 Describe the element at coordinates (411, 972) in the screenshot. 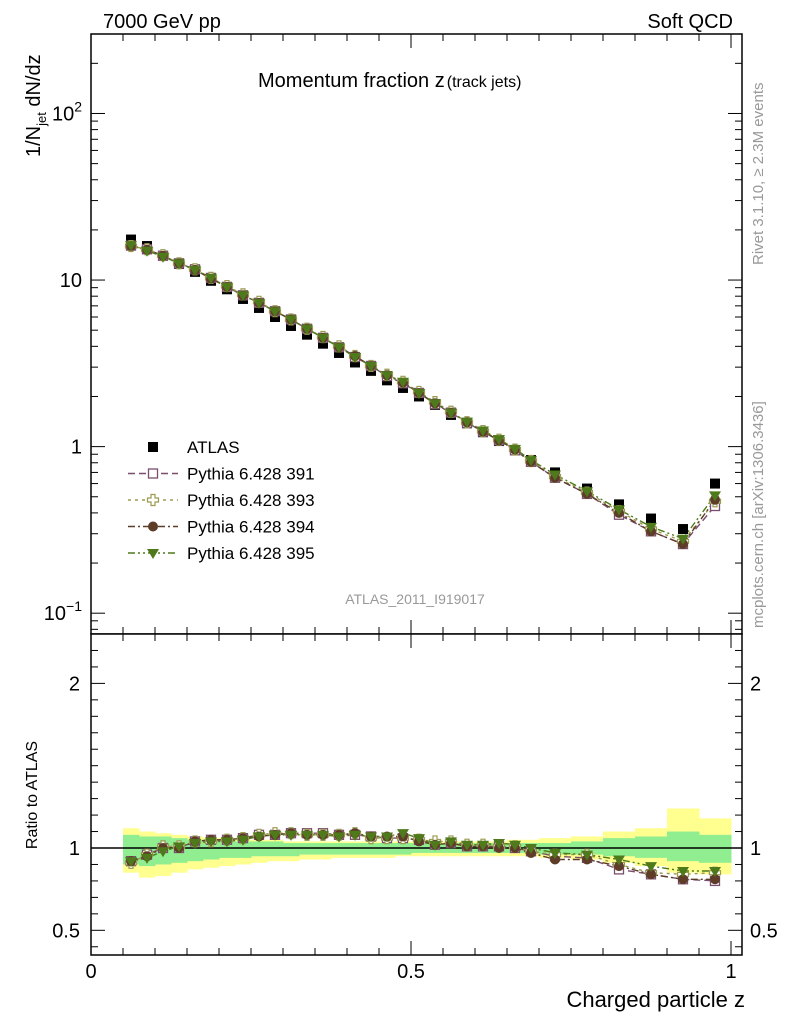

I see `x-tick-label: 0.5` at that location.